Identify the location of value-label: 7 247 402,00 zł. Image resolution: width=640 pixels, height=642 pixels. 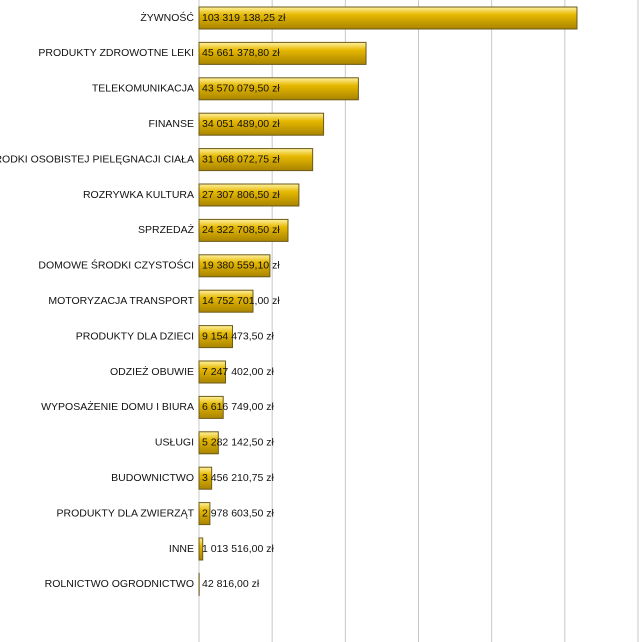
(238, 372).